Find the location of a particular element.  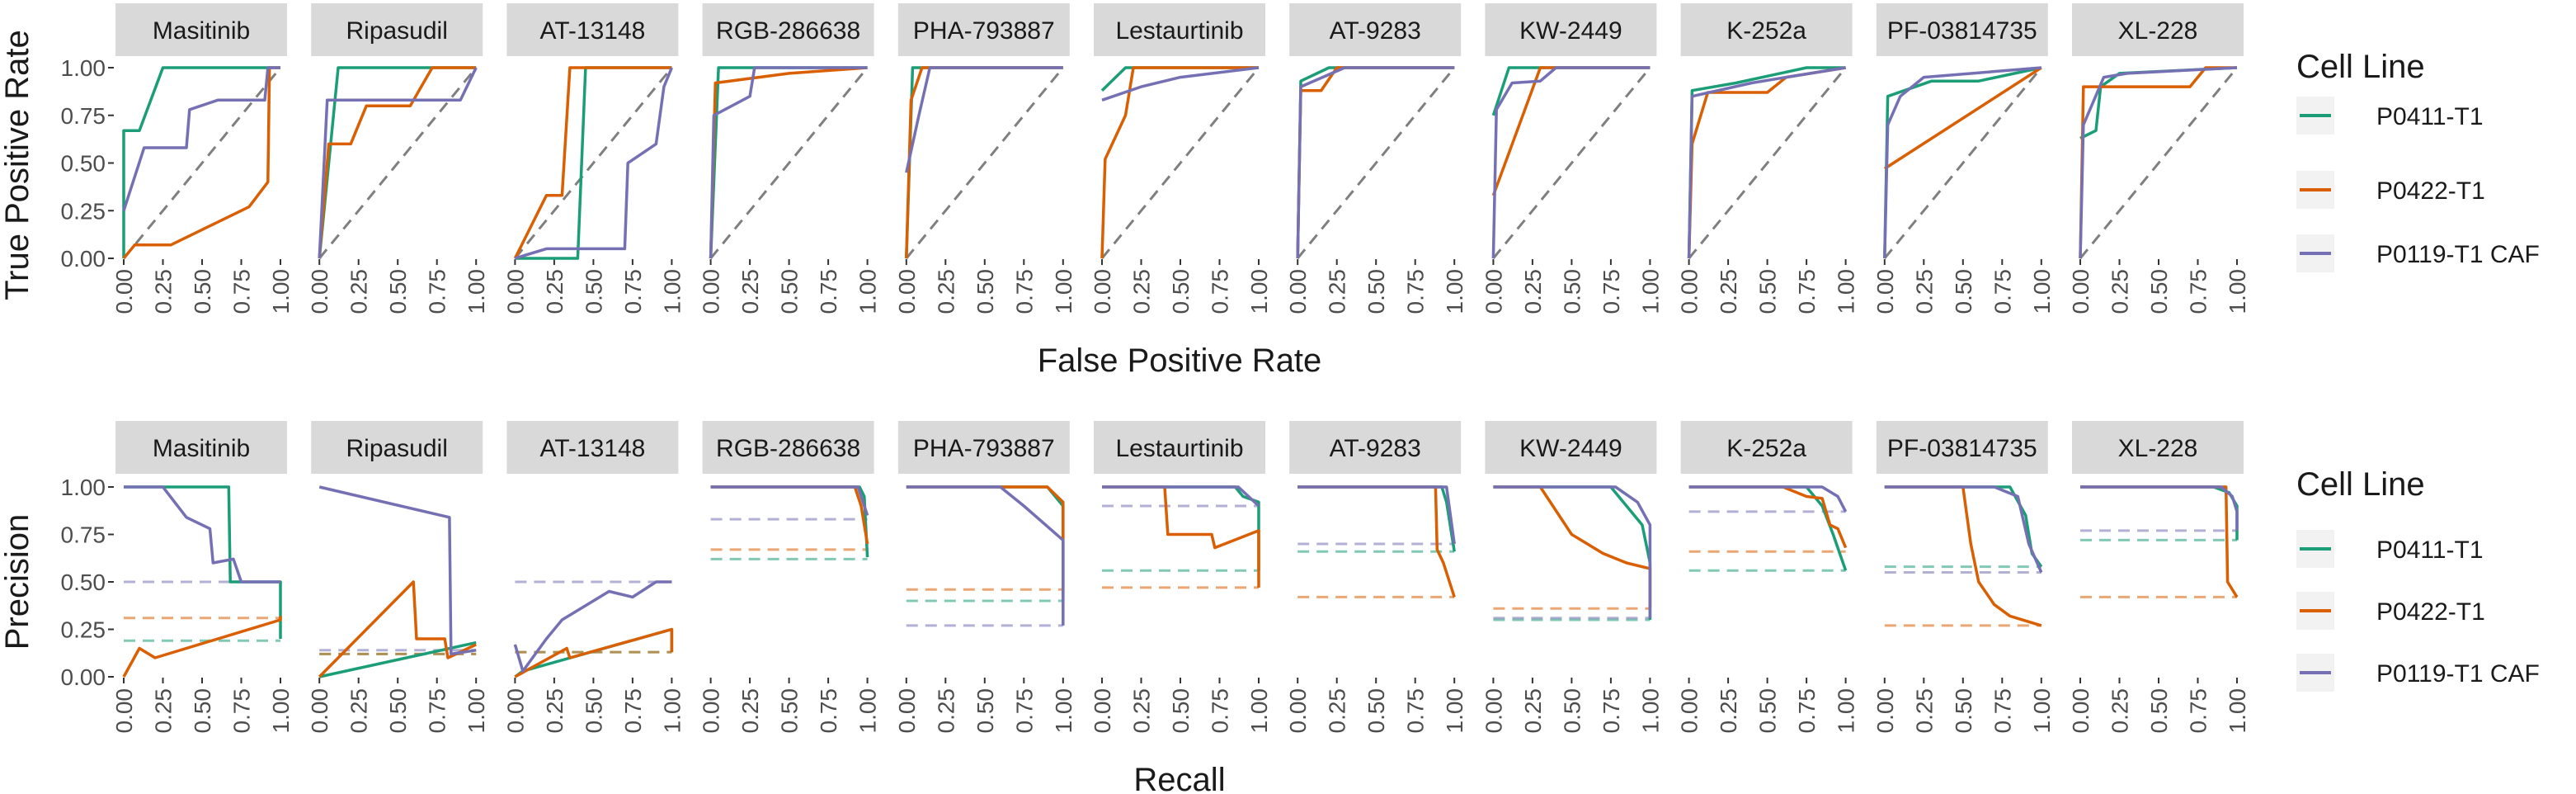

roc-strip-k-252a is located at coordinates (1767, 29).